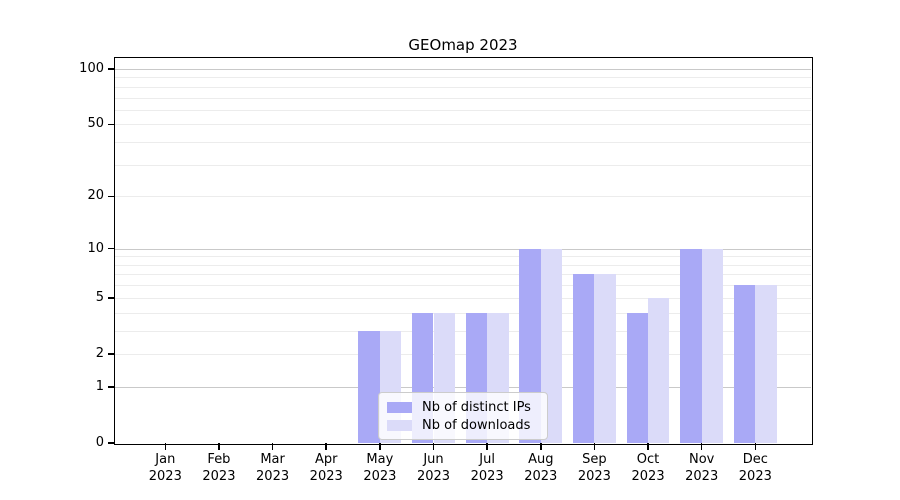 The height and width of the screenshot is (500, 900). What do you see at coordinates (99, 353) in the screenshot?
I see `y-tick-label: 2` at bounding box center [99, 353].